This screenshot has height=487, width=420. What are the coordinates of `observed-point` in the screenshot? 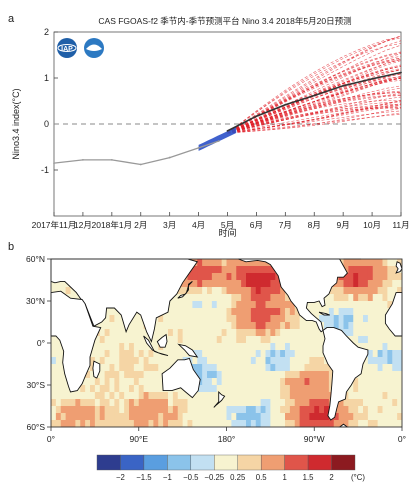 It's located at (169, 157).